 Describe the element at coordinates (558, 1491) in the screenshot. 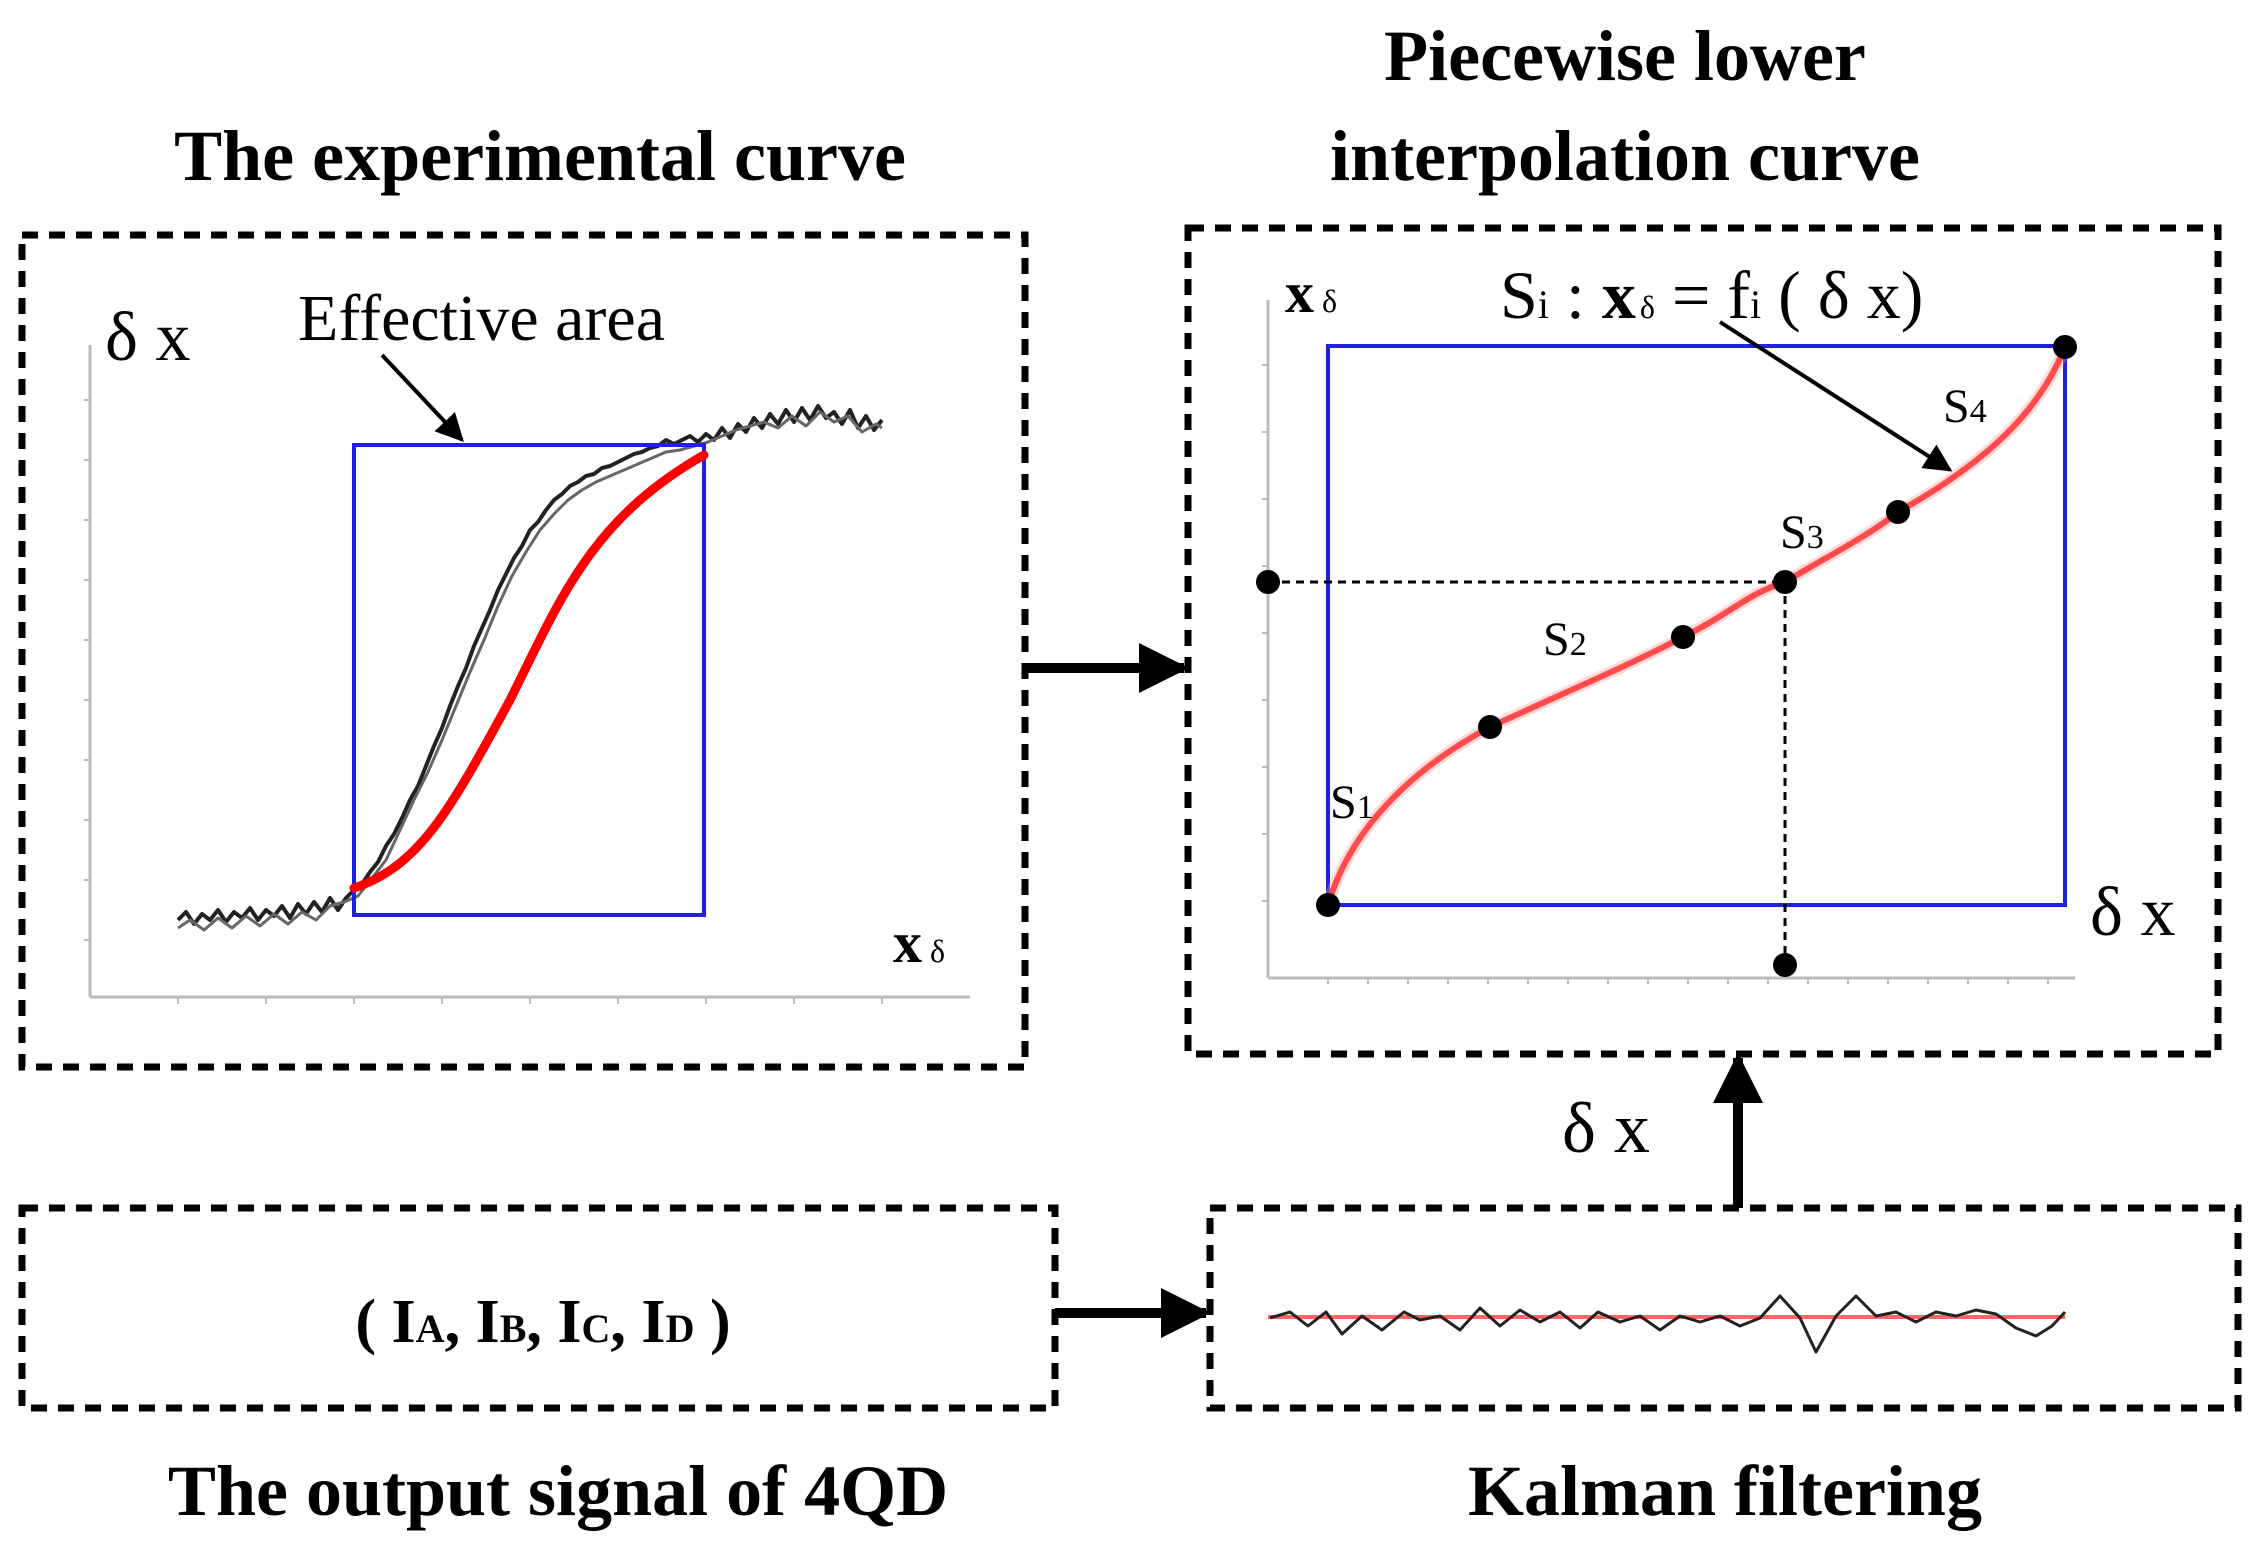

I see `output-signal-title: The output signal of 4QD` at that location.